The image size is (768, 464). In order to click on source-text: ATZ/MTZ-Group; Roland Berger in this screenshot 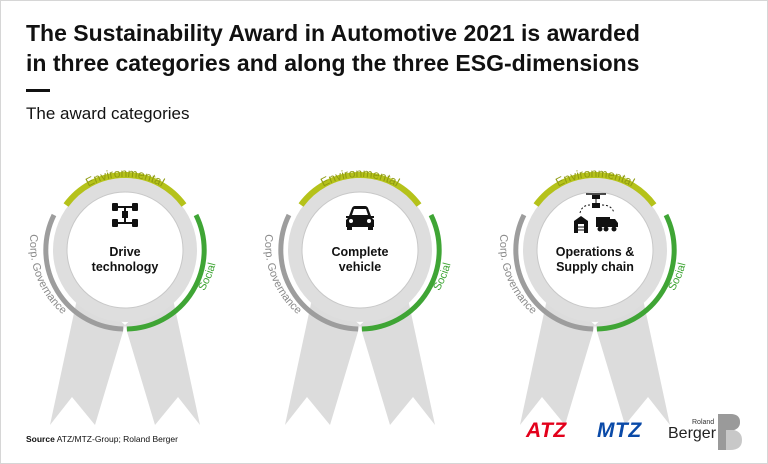, I will do `click(117, 439)`.